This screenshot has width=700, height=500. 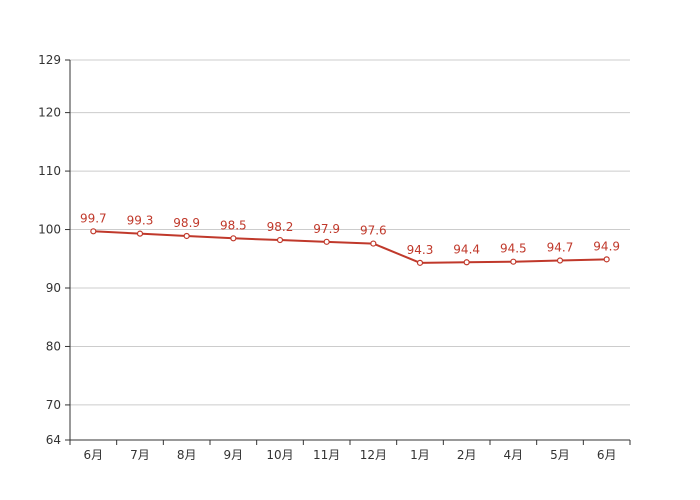 What do you see at coordinates (373, 455) in the screenshot?
I see `x-tick-label-6: 12月` at bounding box center [373, 455].